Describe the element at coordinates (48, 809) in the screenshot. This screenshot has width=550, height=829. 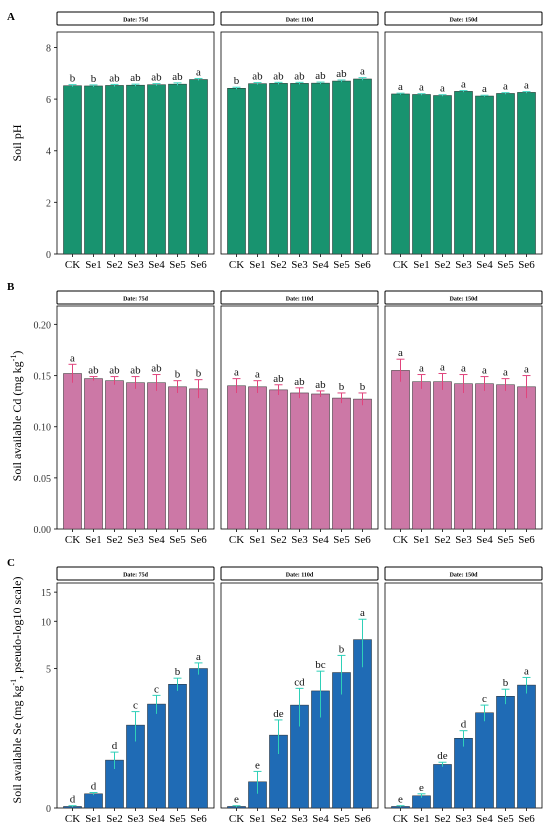
I see `y-tick-label: 0` at that location.